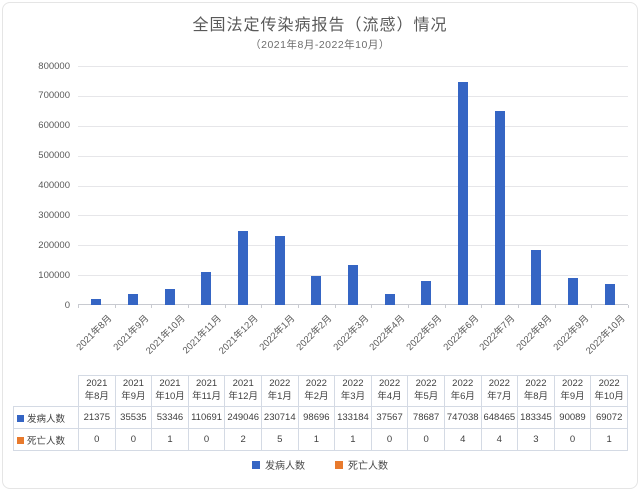 The width and height of the screenshot is (640, 491). I want to click on y-axis-tick-label: 200000, so click(54, 245).